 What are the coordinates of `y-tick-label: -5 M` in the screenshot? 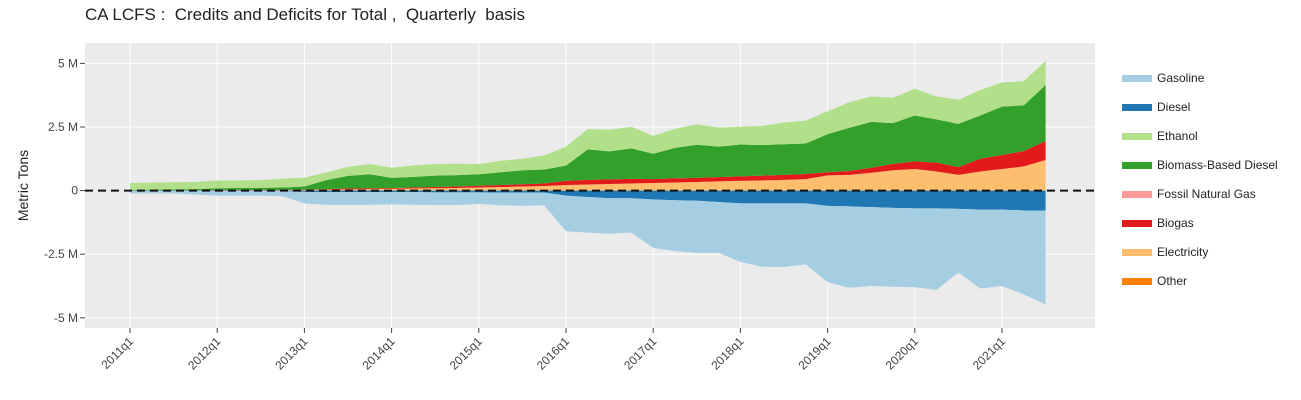 It's located at (66, 318).